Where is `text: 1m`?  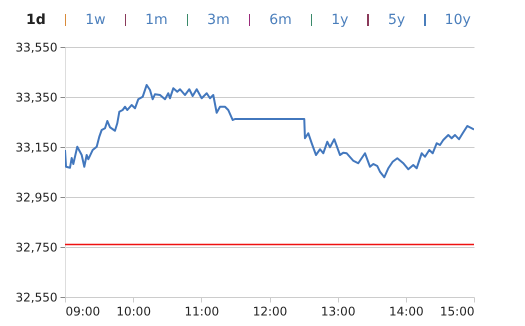 text: 1m is located at coordinates (156, 20).